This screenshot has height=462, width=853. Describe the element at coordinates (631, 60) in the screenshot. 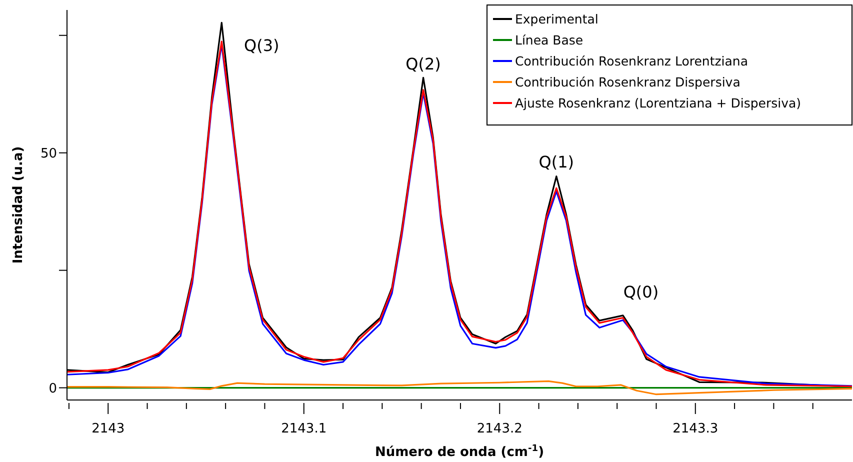

I see `legend-label: Contribución Rosenkranz Lorentziana` at that location.